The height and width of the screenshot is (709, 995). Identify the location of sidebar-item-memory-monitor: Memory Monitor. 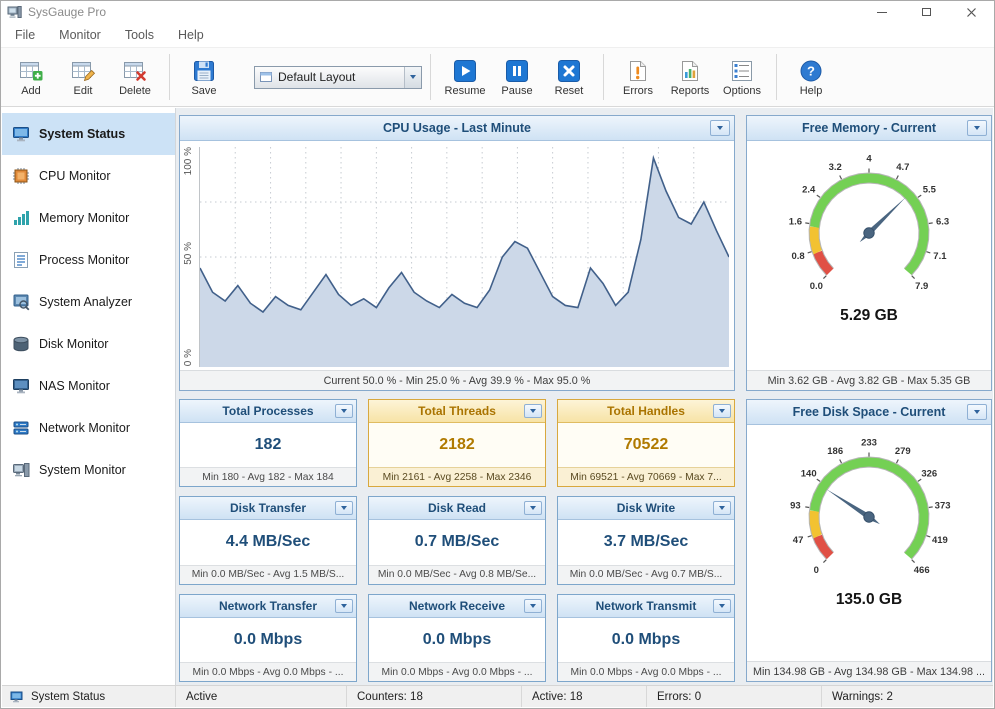
(88, 218).